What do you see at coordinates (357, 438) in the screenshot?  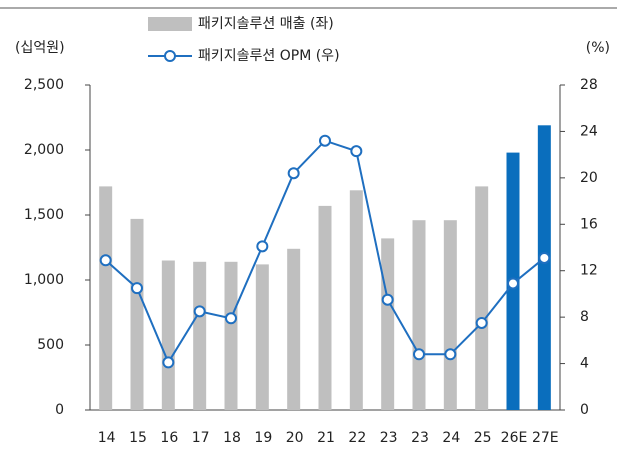 I see `x-tick-label: 22` at bounding box center [357, 438].